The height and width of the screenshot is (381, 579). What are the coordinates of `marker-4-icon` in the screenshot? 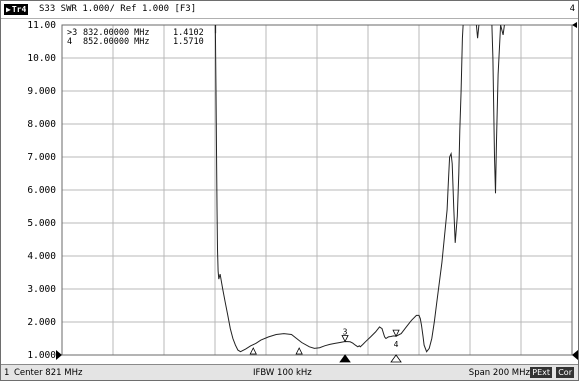 It's located at (396, 333).